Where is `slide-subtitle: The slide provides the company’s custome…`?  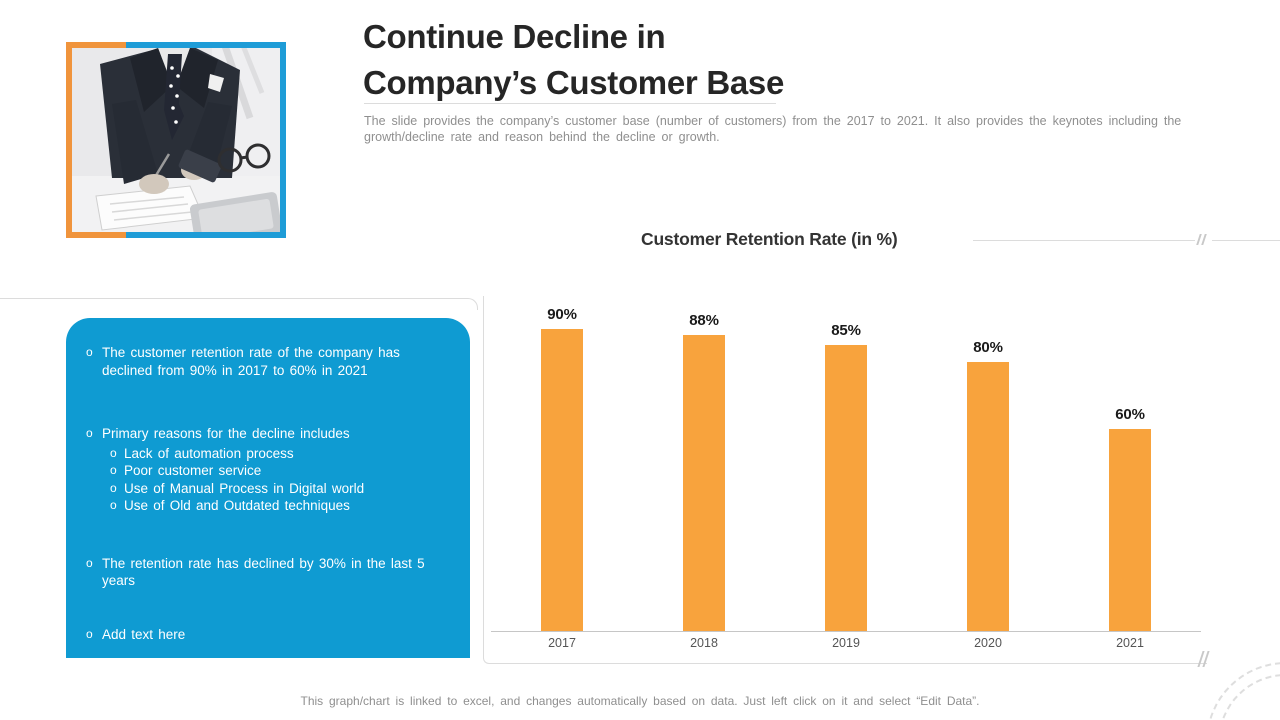
slide-subtitle: The slide provides the company’s custome… is located at coordinates (773, 129).